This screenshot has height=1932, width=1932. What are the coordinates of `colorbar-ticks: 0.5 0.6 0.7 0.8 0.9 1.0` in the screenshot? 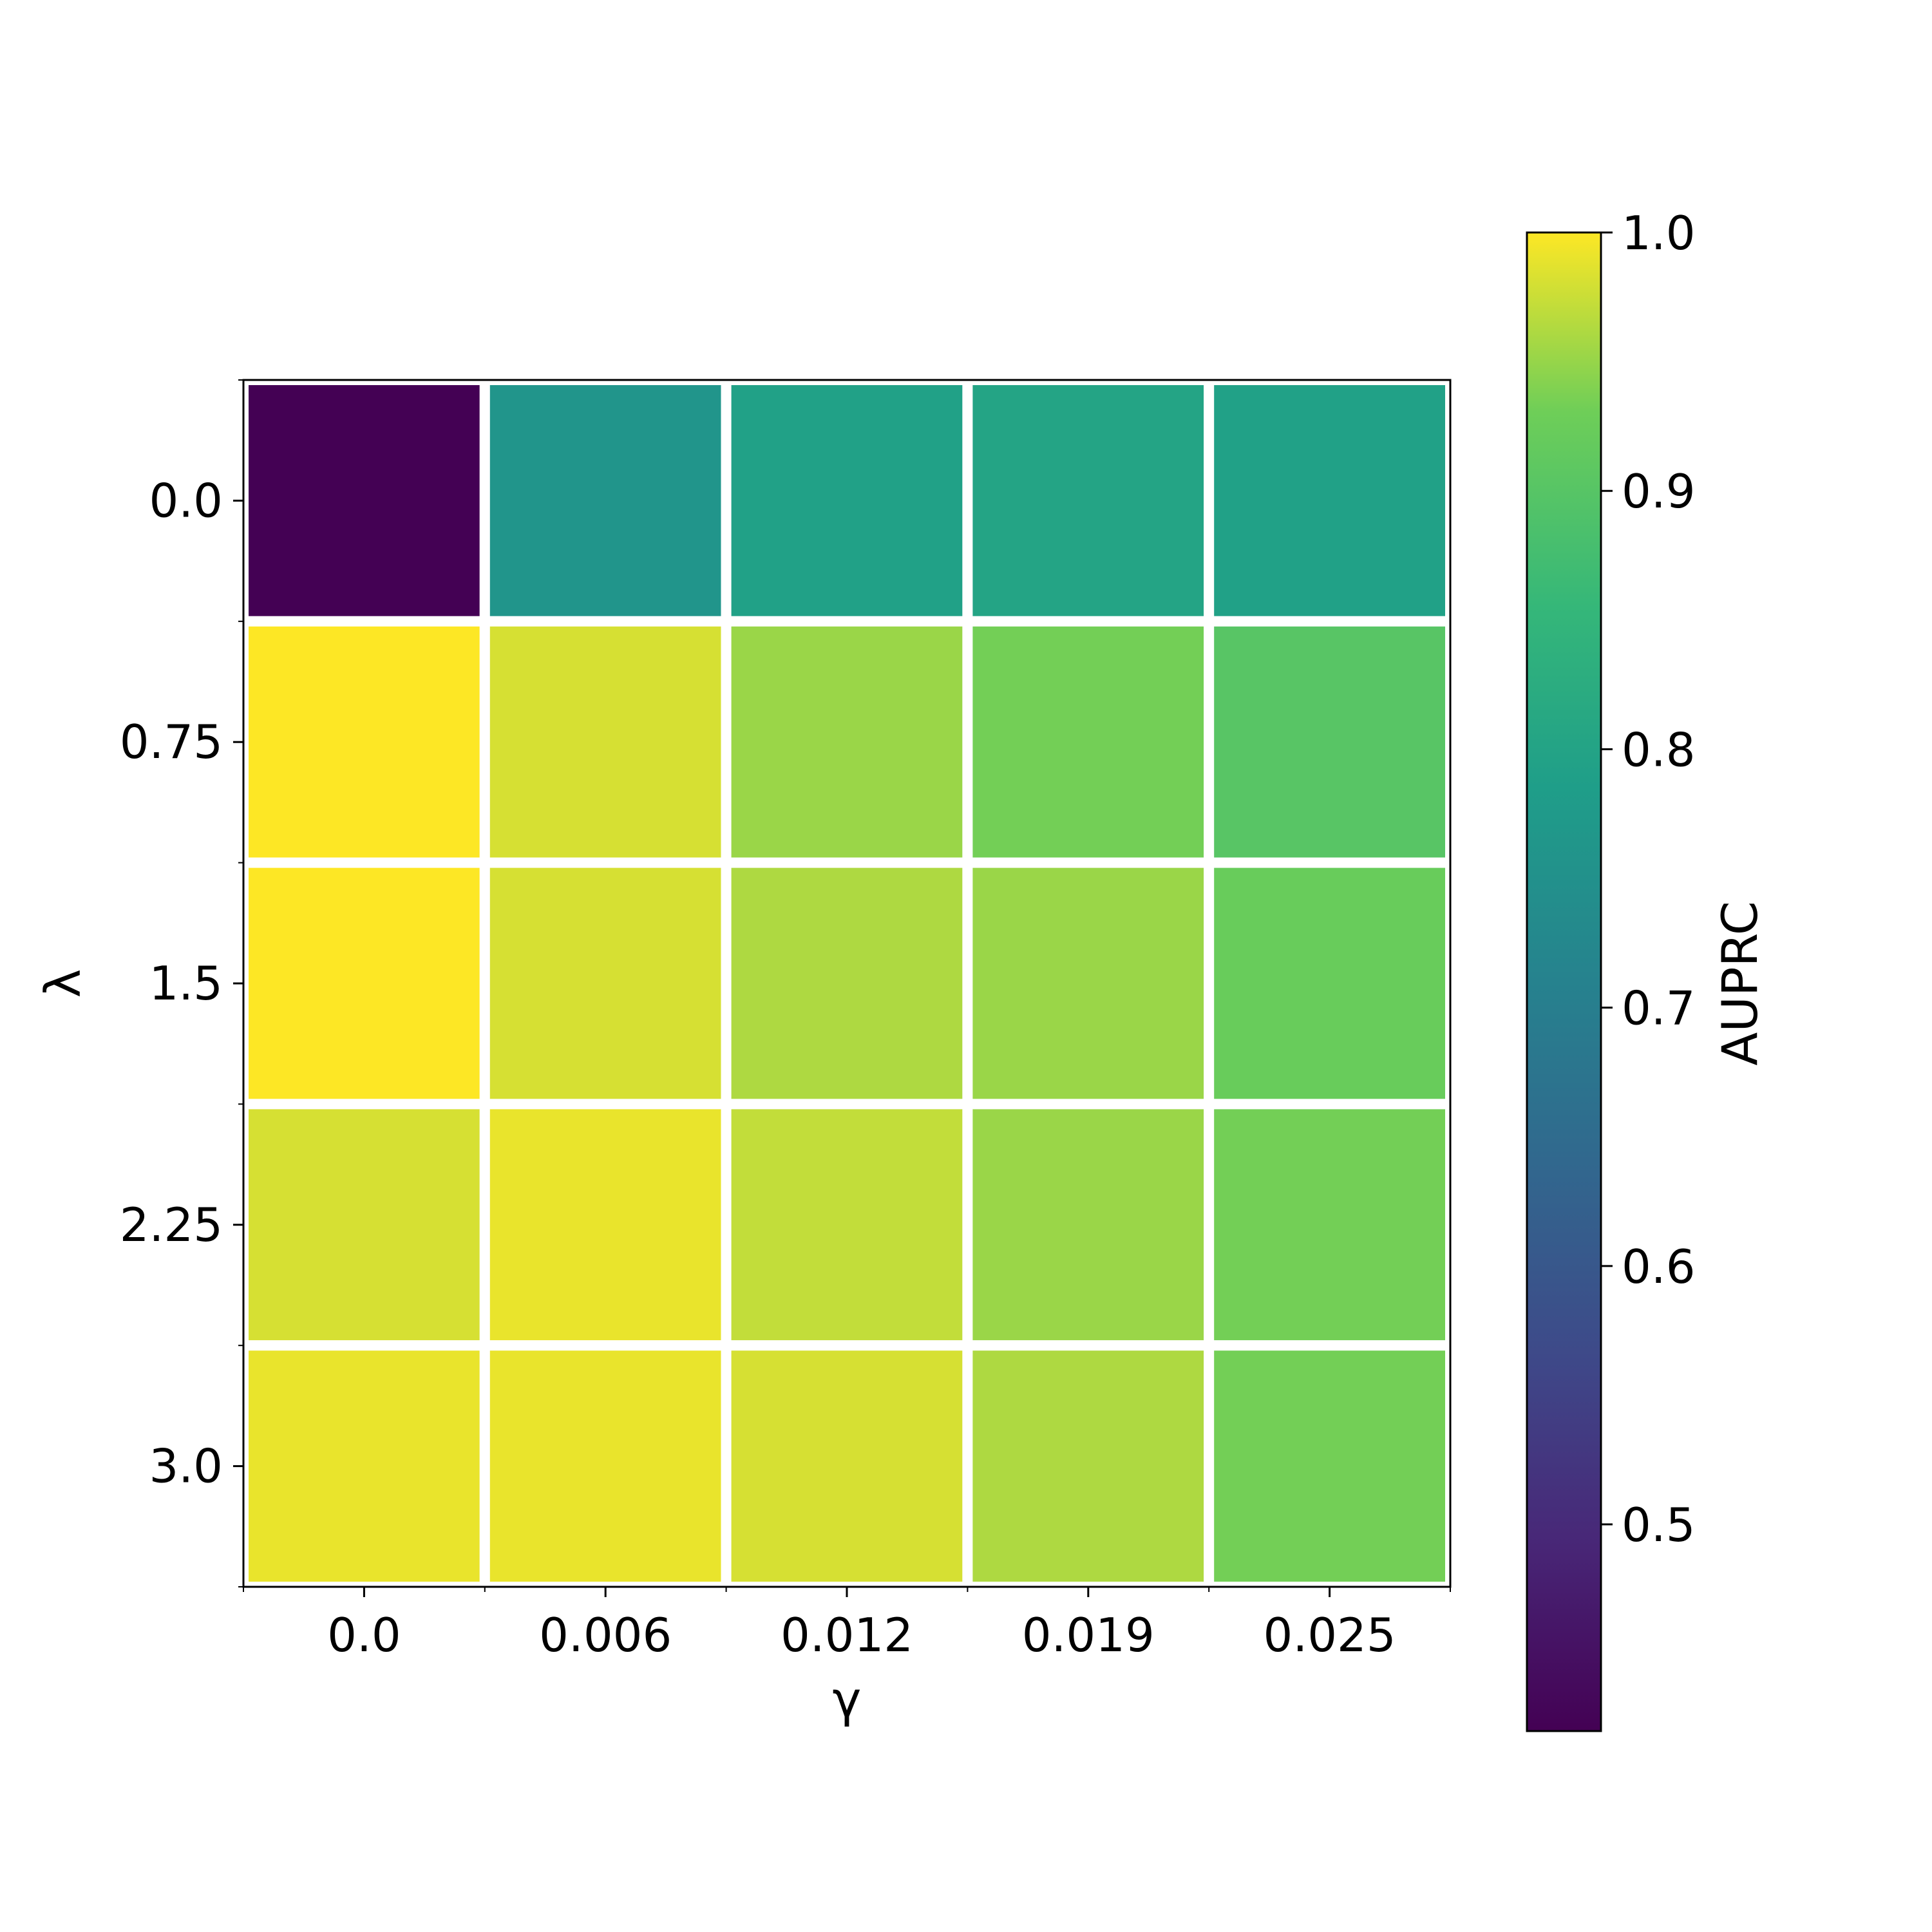 It's located at (1649, 879).